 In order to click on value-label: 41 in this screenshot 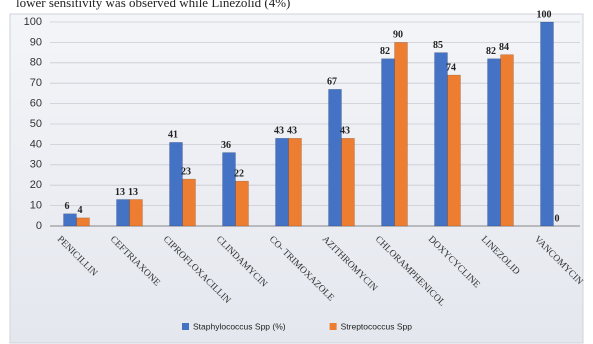, I will do `click(173, 135)`.